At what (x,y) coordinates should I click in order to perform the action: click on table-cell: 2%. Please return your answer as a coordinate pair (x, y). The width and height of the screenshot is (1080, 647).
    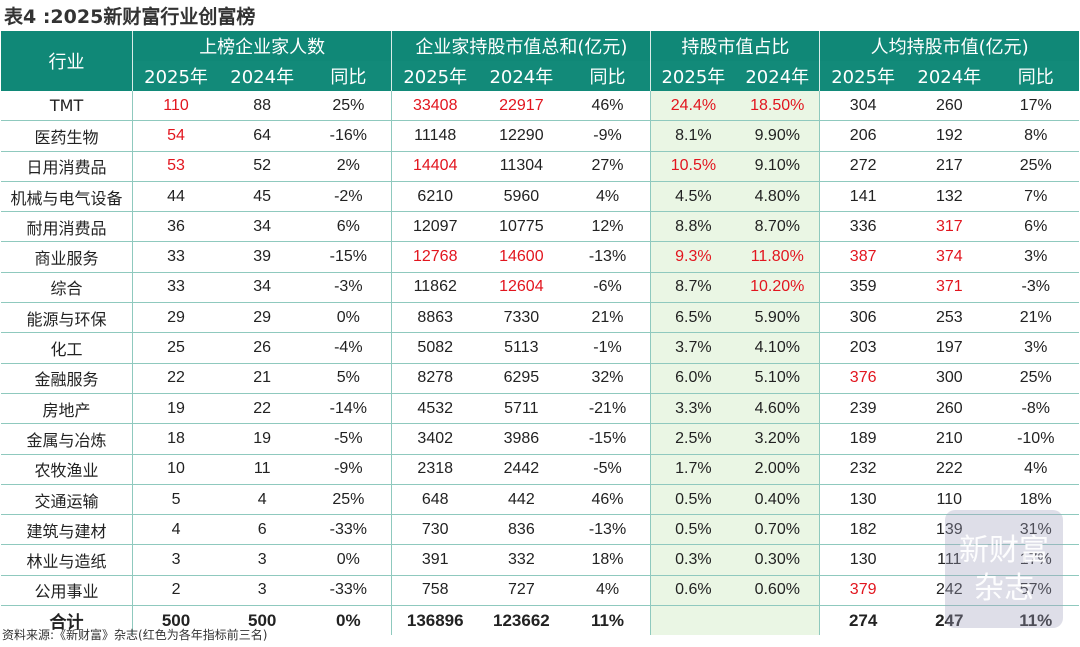
    Looking at the image, I should click on (348, 166).